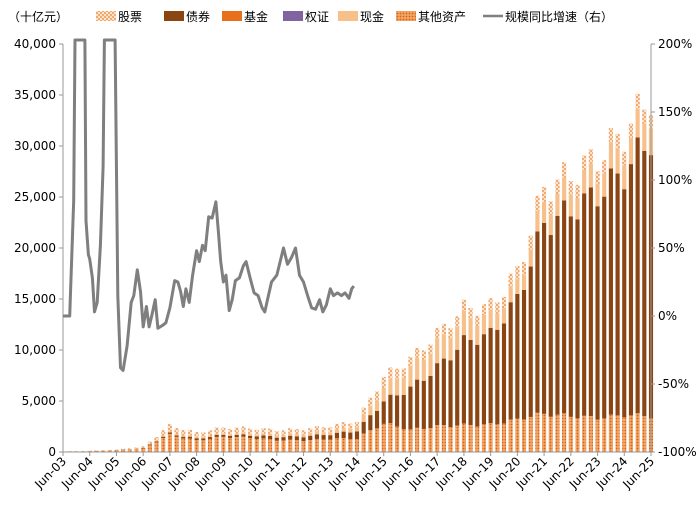 This screenshot has height=510, width=699. What do you see at coordinates (35, 197) in the screenshot?
I see `y-left-tick-label: 25,000` at bounding box center [35, 197].